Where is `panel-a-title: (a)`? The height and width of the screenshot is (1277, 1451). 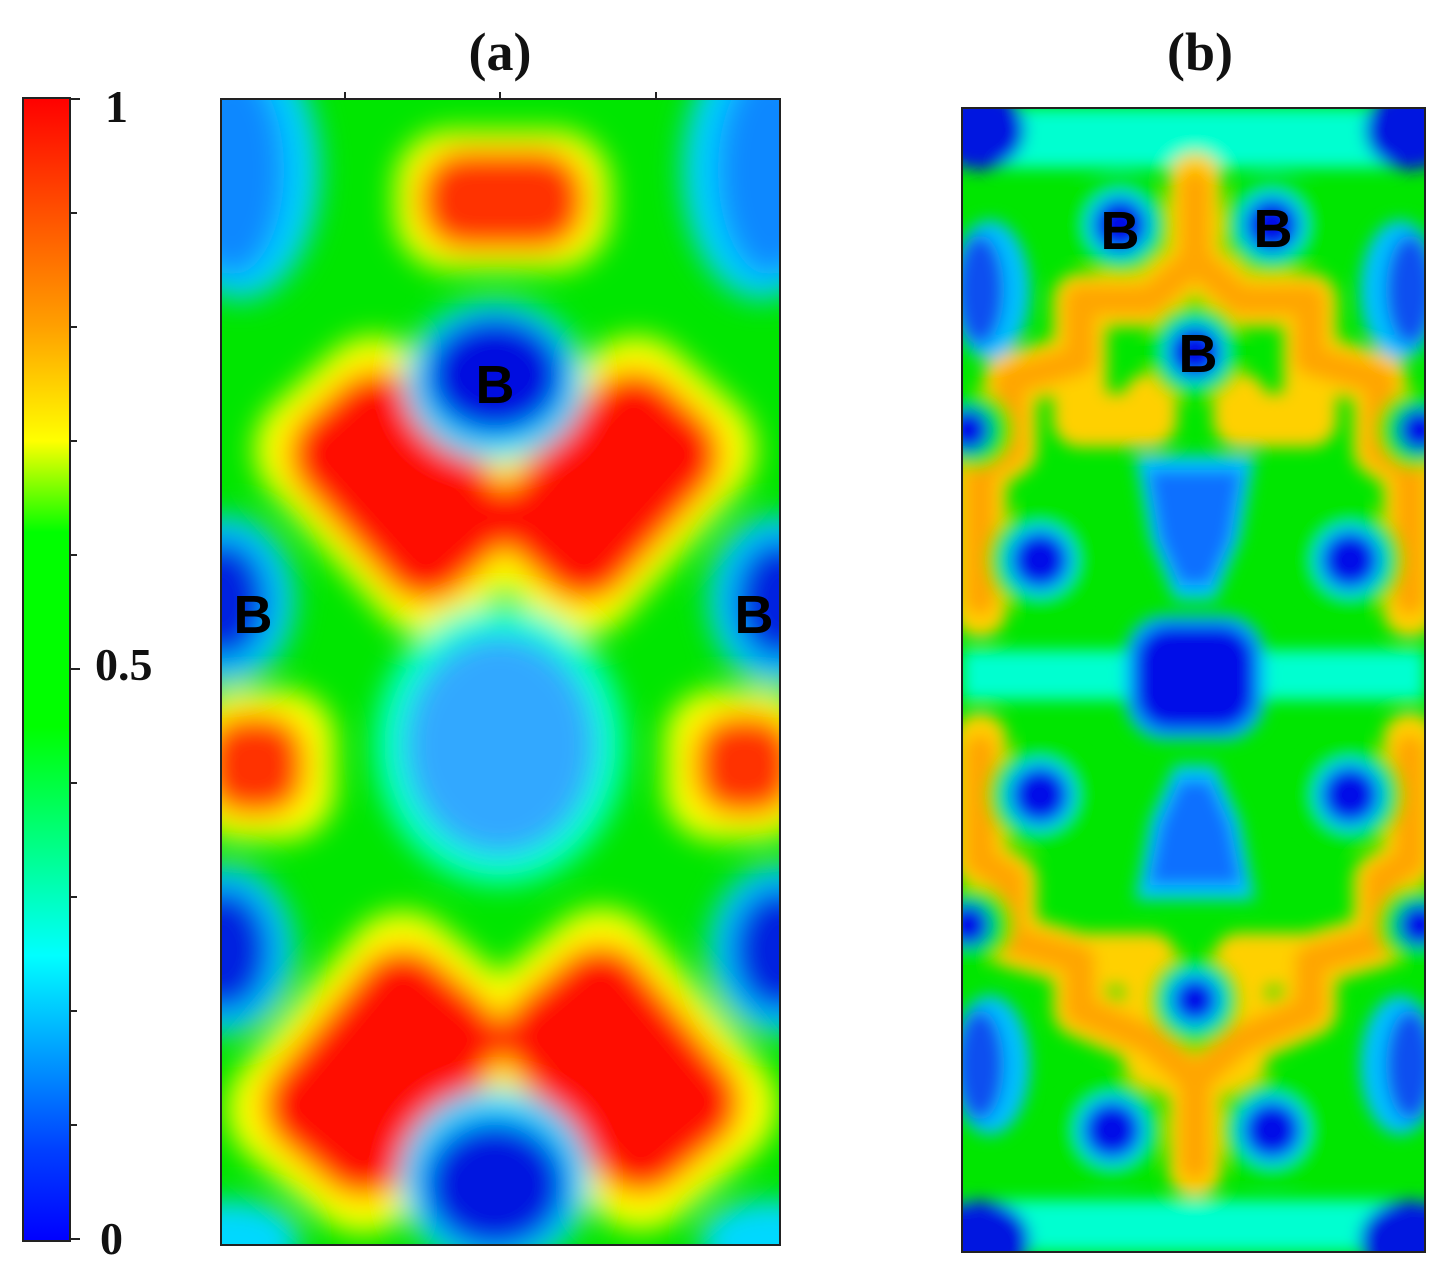
panel-a-title: (a) is located at coordinates (500, 52).